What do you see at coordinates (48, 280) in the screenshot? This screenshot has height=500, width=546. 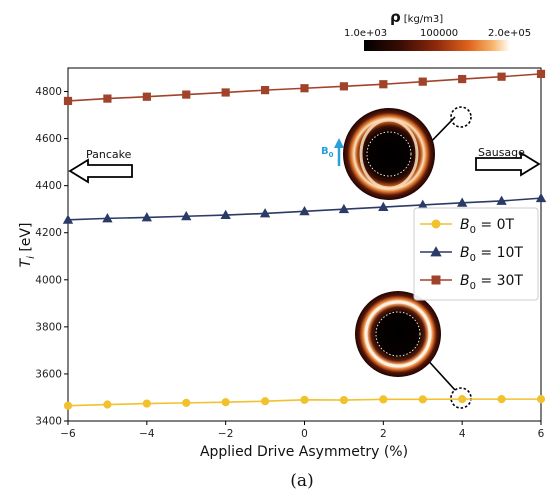 I see `y-tick-label-3: 4000` at bounding box center [48, 280].